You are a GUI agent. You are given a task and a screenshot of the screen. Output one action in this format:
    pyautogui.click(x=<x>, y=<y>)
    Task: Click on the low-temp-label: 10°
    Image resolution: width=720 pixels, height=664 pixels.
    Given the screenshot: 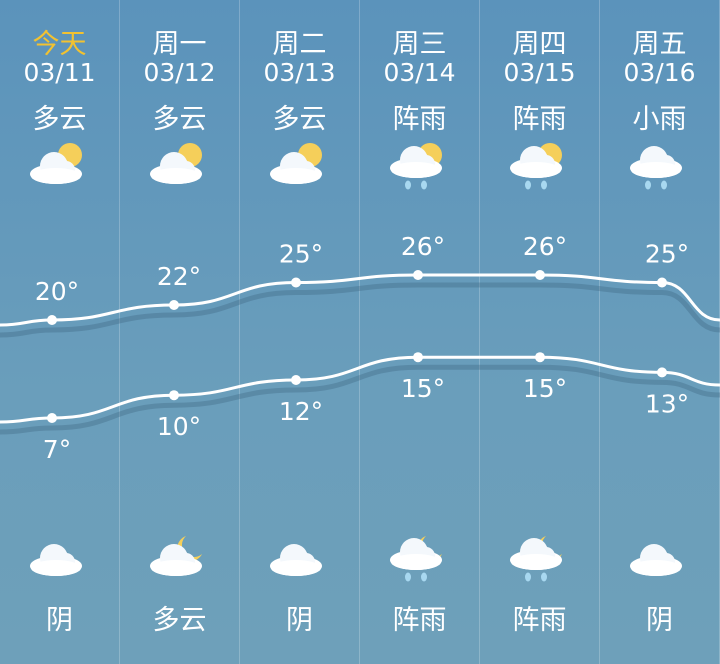 What is the action you would take?
    pyautogui.click(x=179, y=426)
    